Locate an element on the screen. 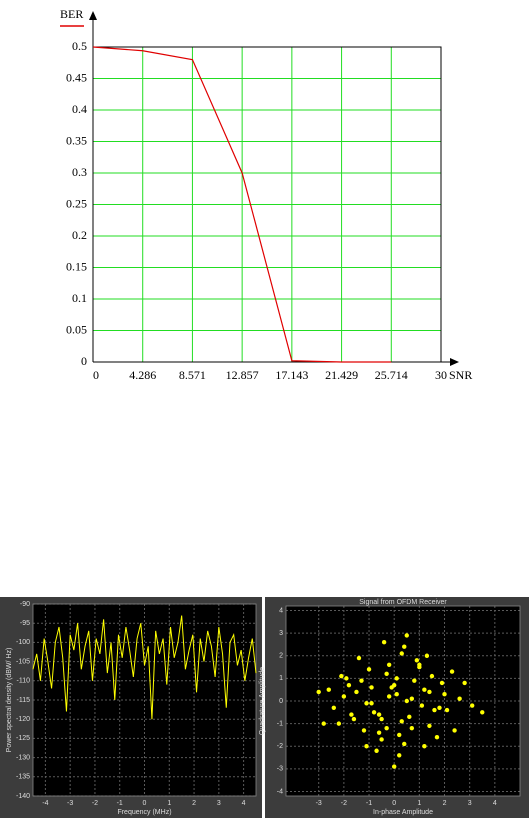 This screenshot has width=529, height=818. y-tick-label: -130 is located at coordinates (23, 757).